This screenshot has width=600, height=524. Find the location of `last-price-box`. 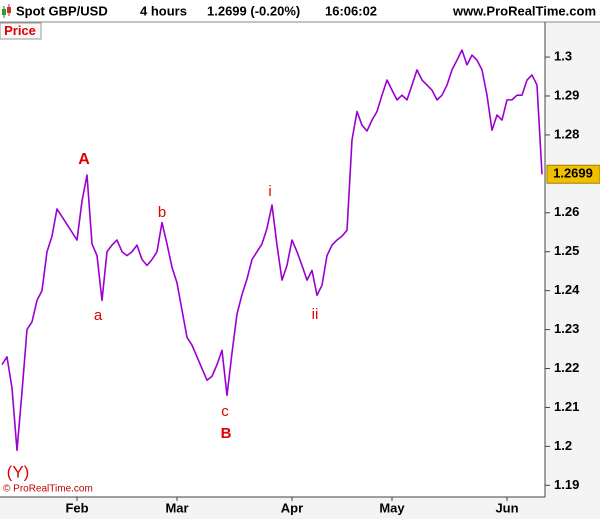

last-price-box is located at coordinates (573, 174).